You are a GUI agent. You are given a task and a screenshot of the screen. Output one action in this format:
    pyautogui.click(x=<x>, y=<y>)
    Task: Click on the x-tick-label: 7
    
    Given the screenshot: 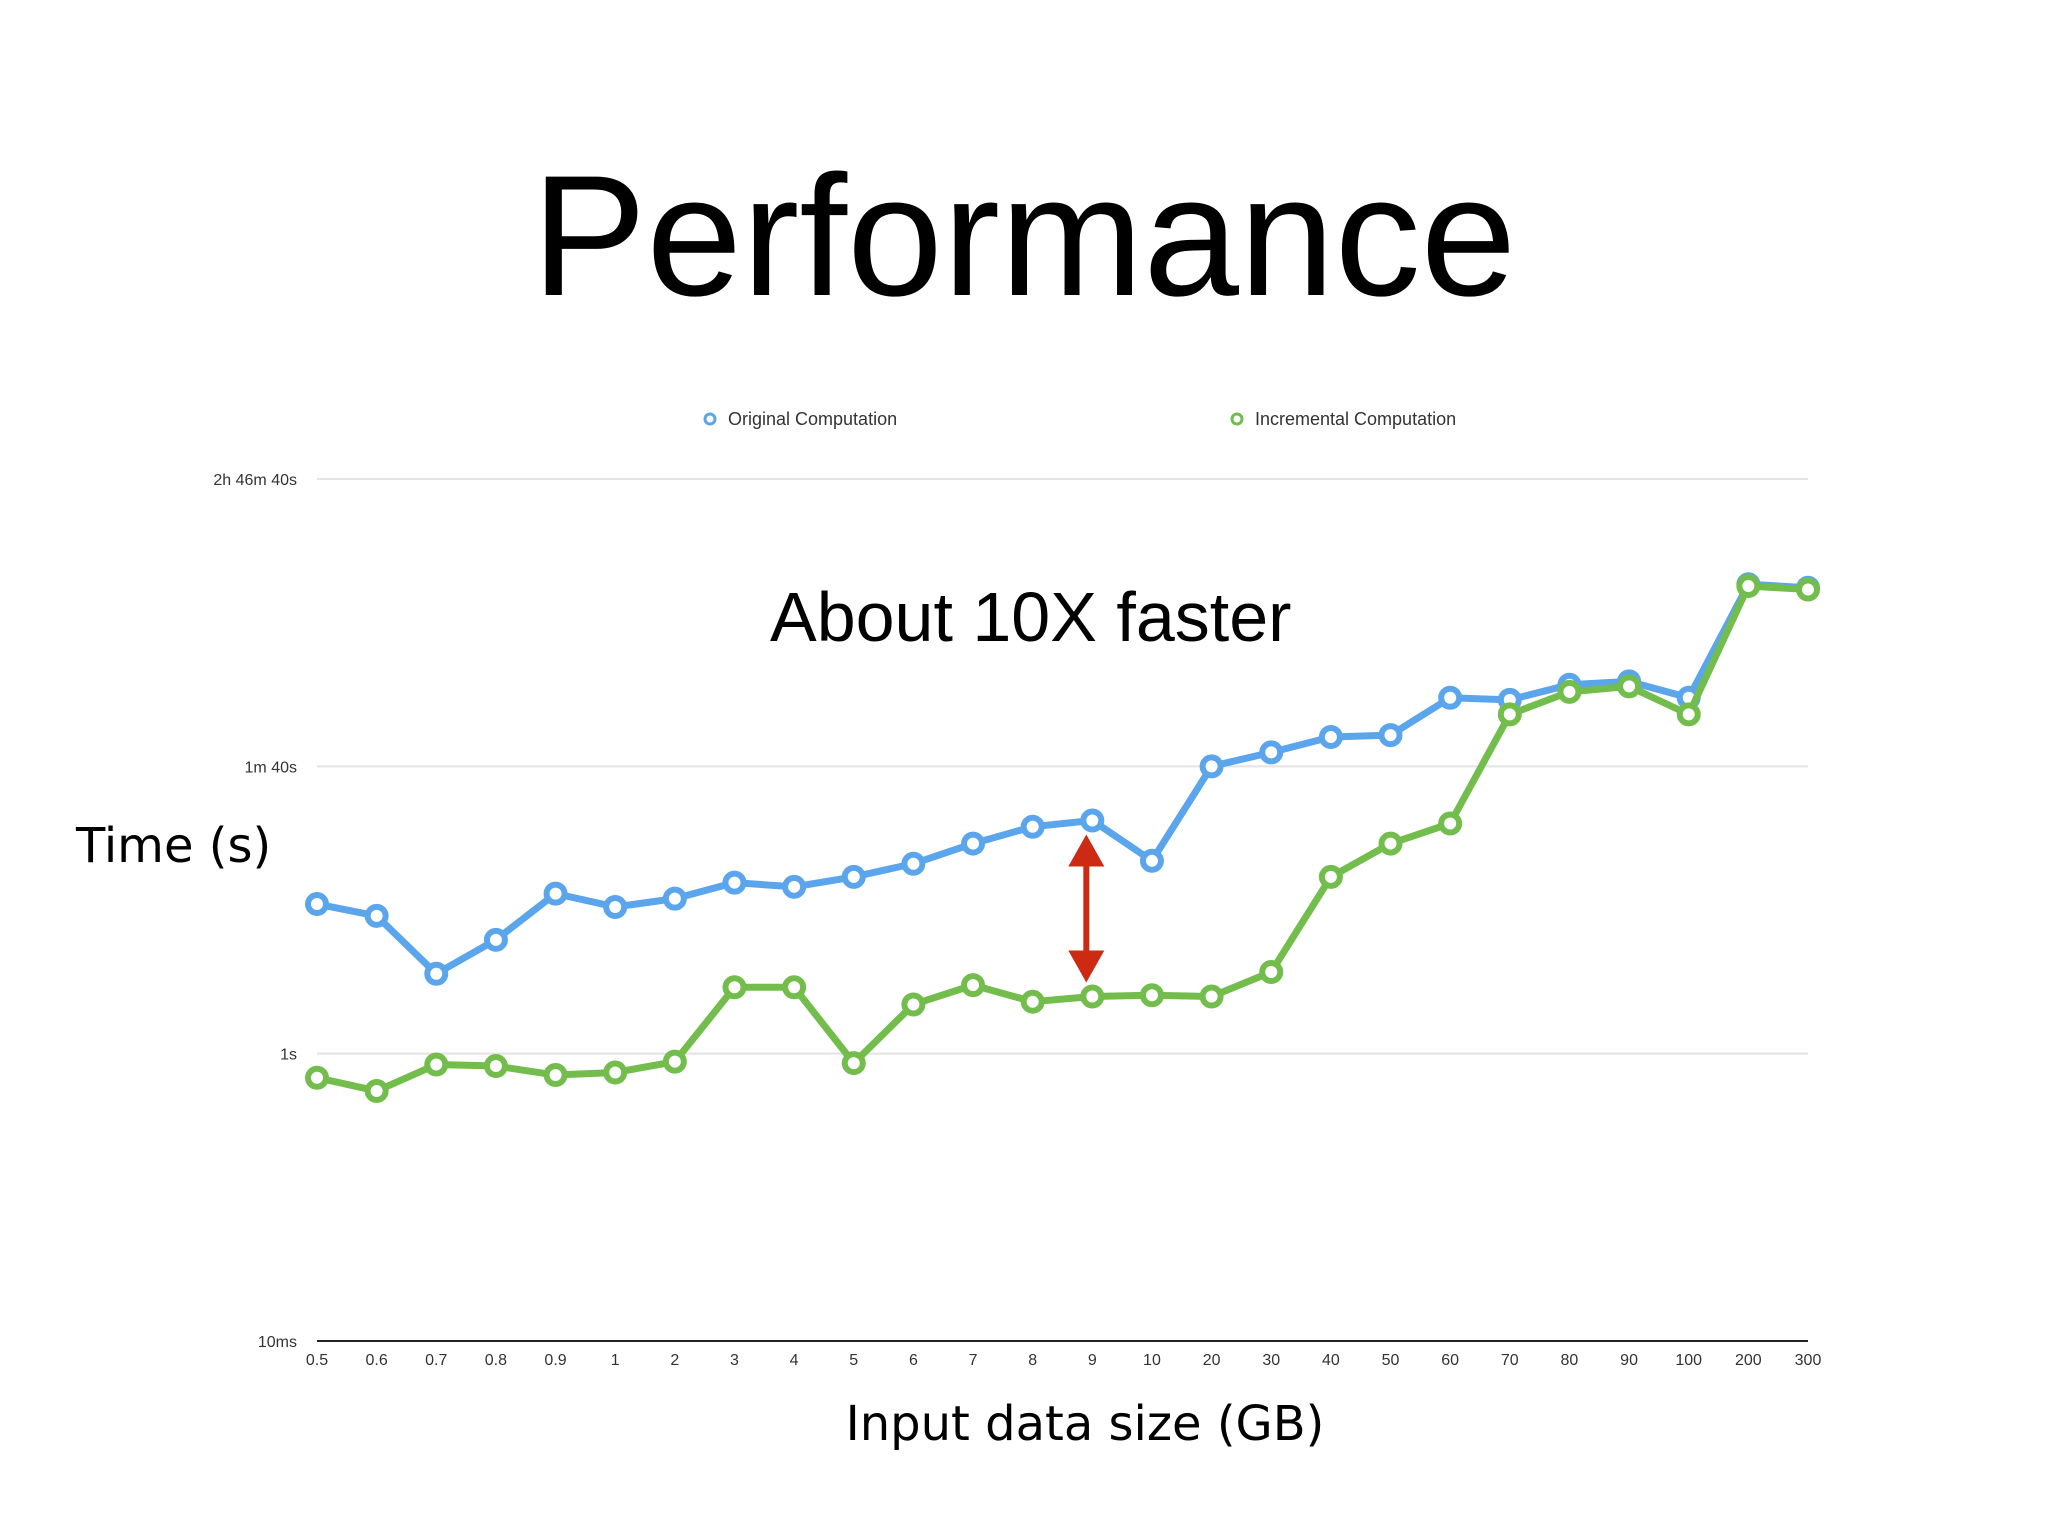 What is the action you would take?
    pyautogui.click(x=973, y=1360)
    